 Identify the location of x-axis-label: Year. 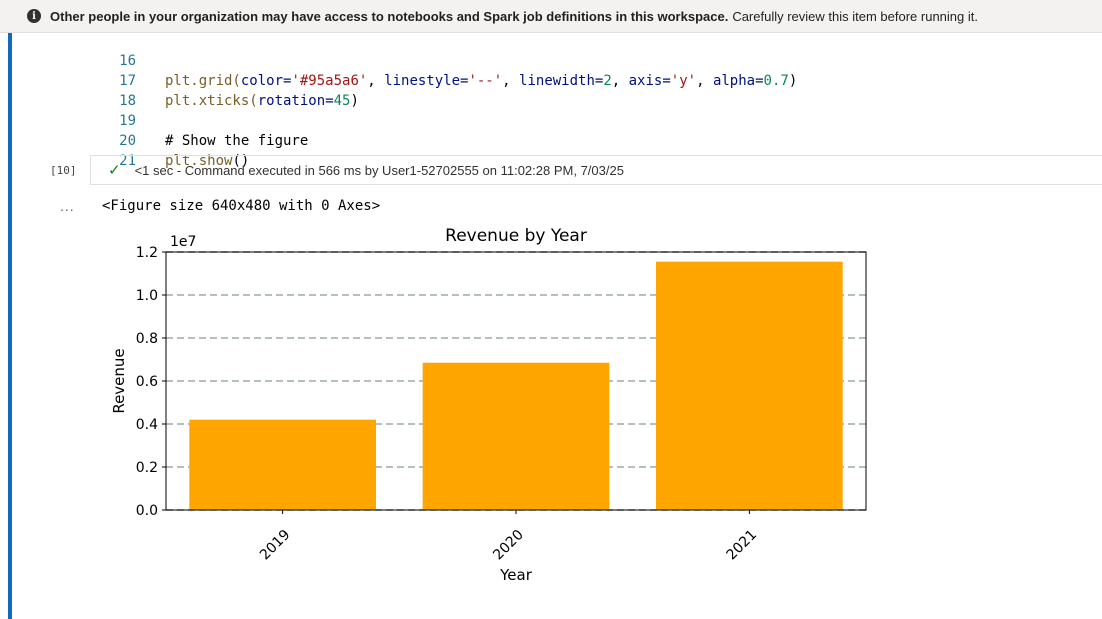
(516, 575).